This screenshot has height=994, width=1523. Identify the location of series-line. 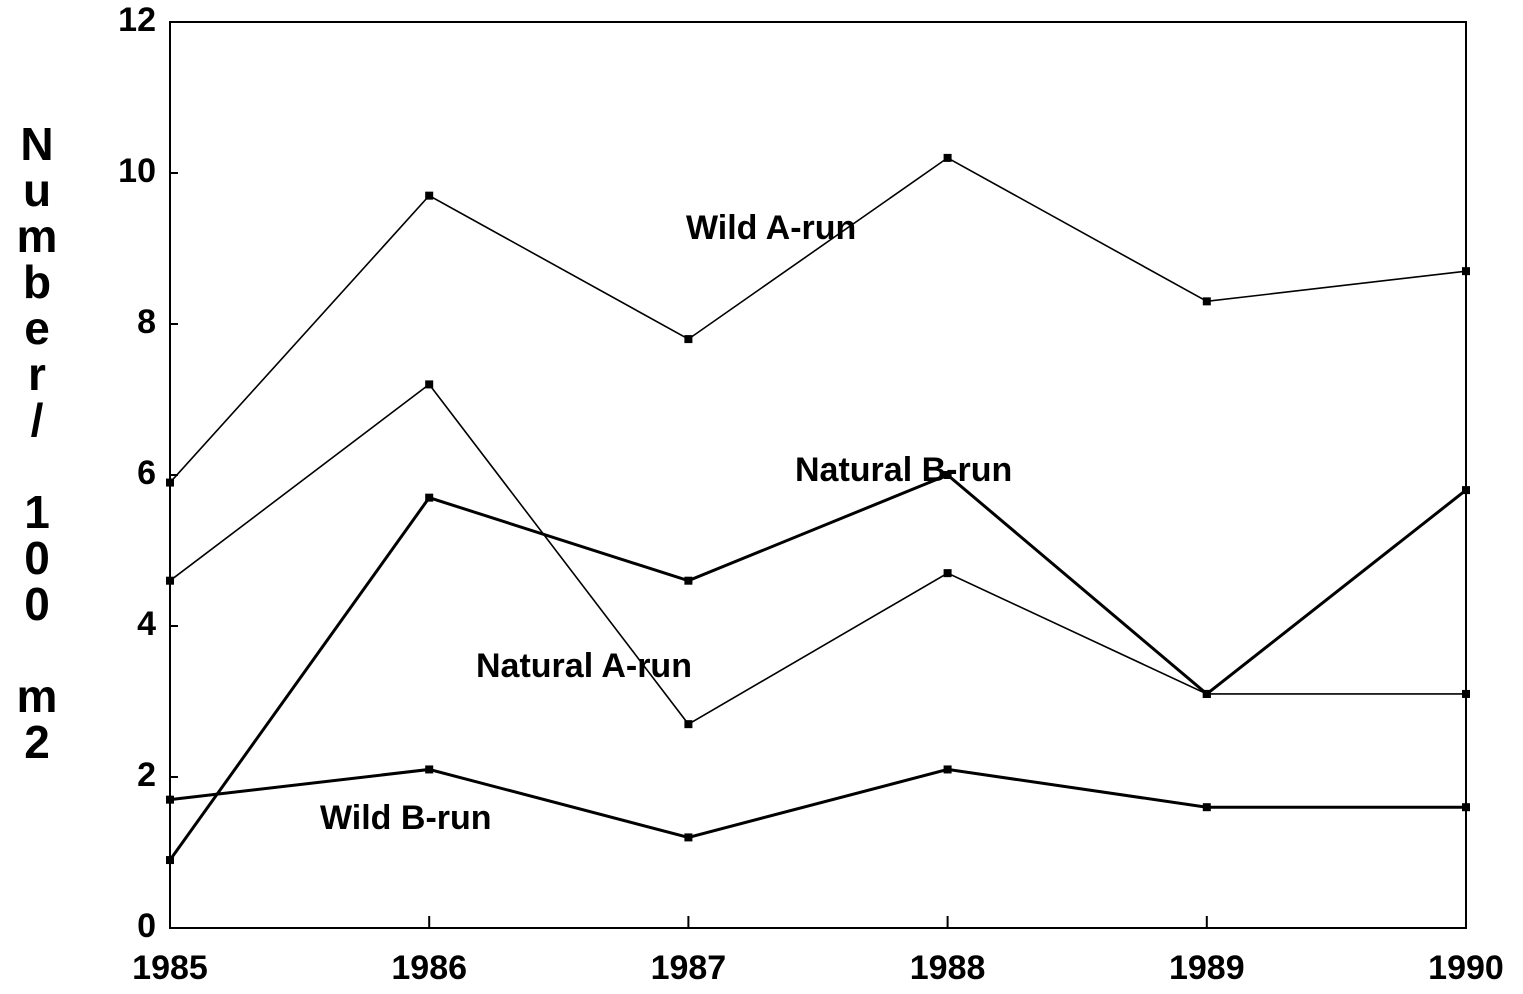
(817, 803).